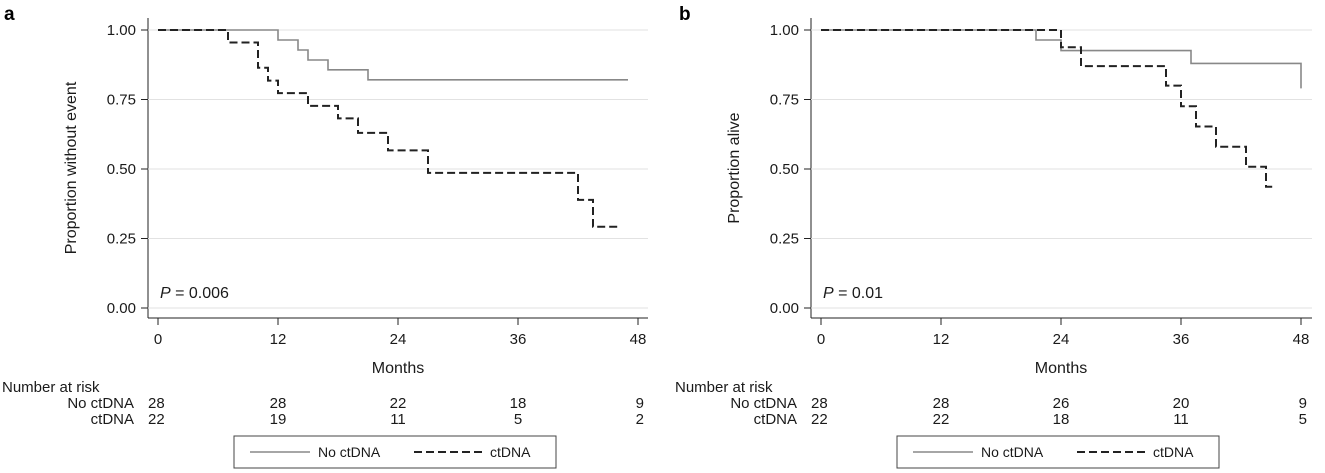  I want to click on risk-cell: 2, so click(640, 419).